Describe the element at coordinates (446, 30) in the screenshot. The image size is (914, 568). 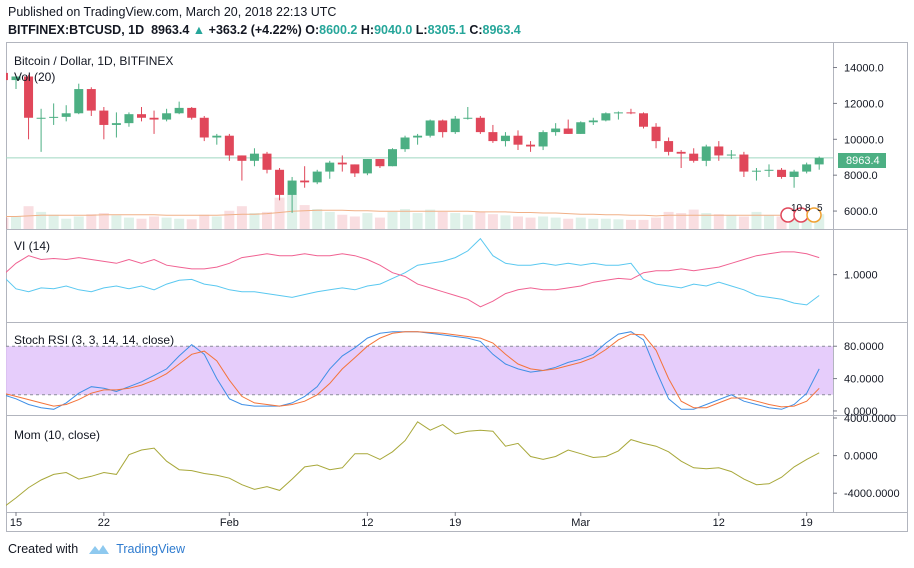
I see `low-value: 8305.1` at that location.